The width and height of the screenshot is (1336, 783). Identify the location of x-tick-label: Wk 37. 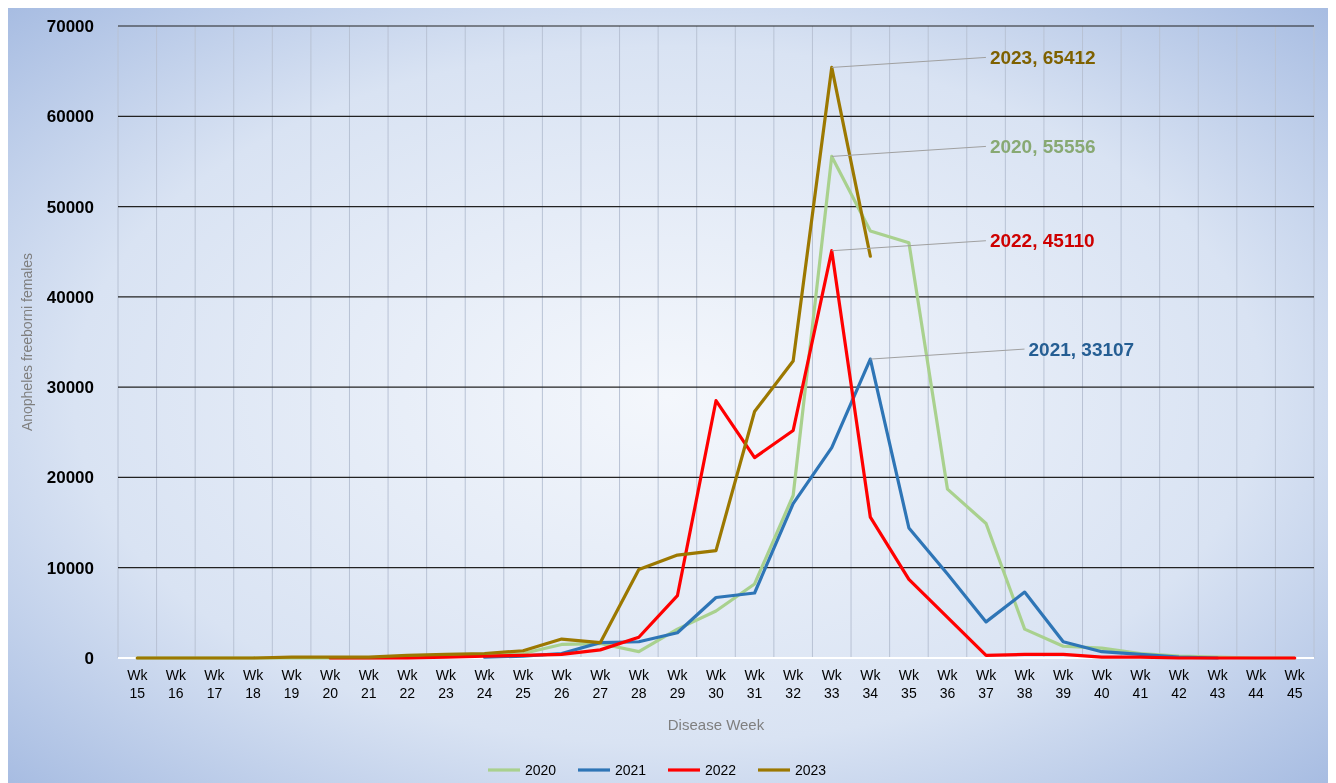
(986, 684).